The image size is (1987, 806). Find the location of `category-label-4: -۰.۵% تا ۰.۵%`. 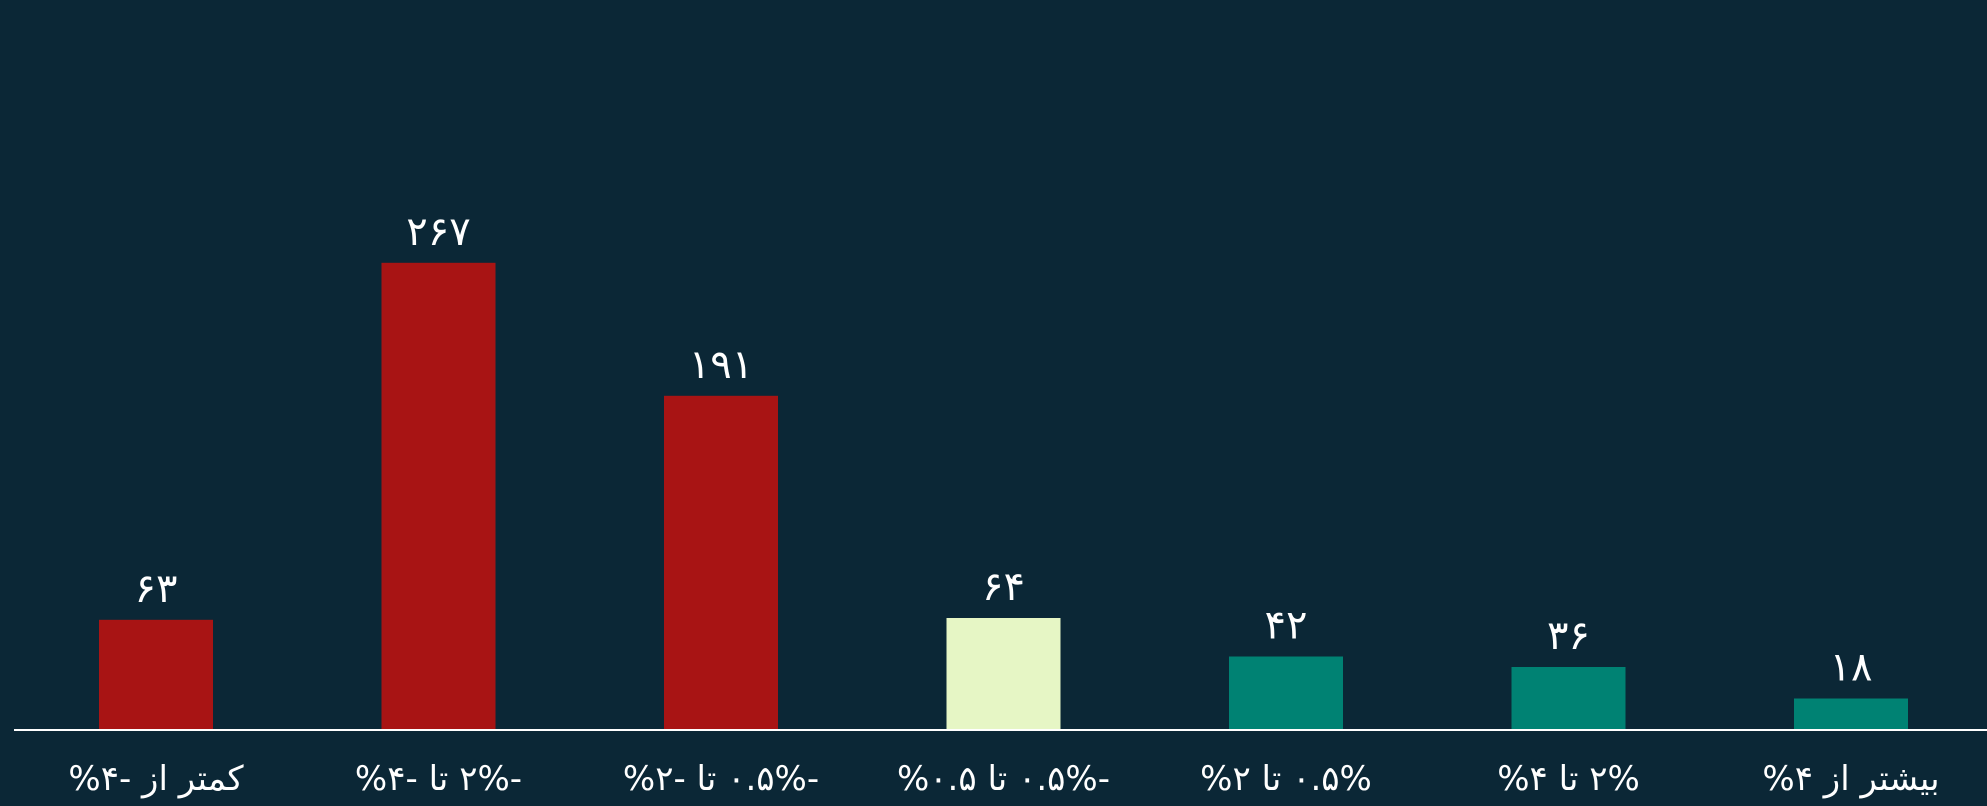

category-label-4: -۰.۵% تا ۰.۵% is located at coordinates (1003, 779).